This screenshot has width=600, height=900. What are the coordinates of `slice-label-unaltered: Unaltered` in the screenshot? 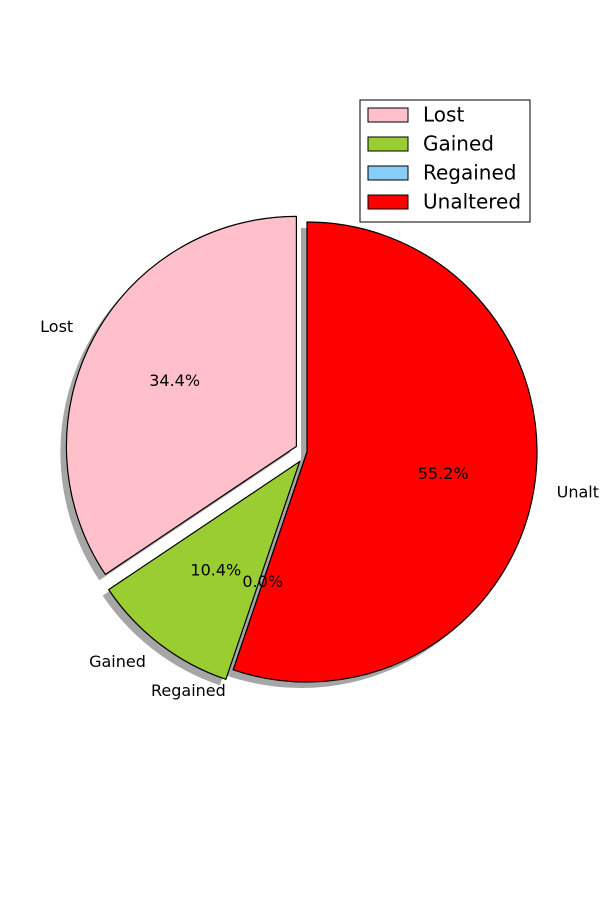 It's located at (578, 492).